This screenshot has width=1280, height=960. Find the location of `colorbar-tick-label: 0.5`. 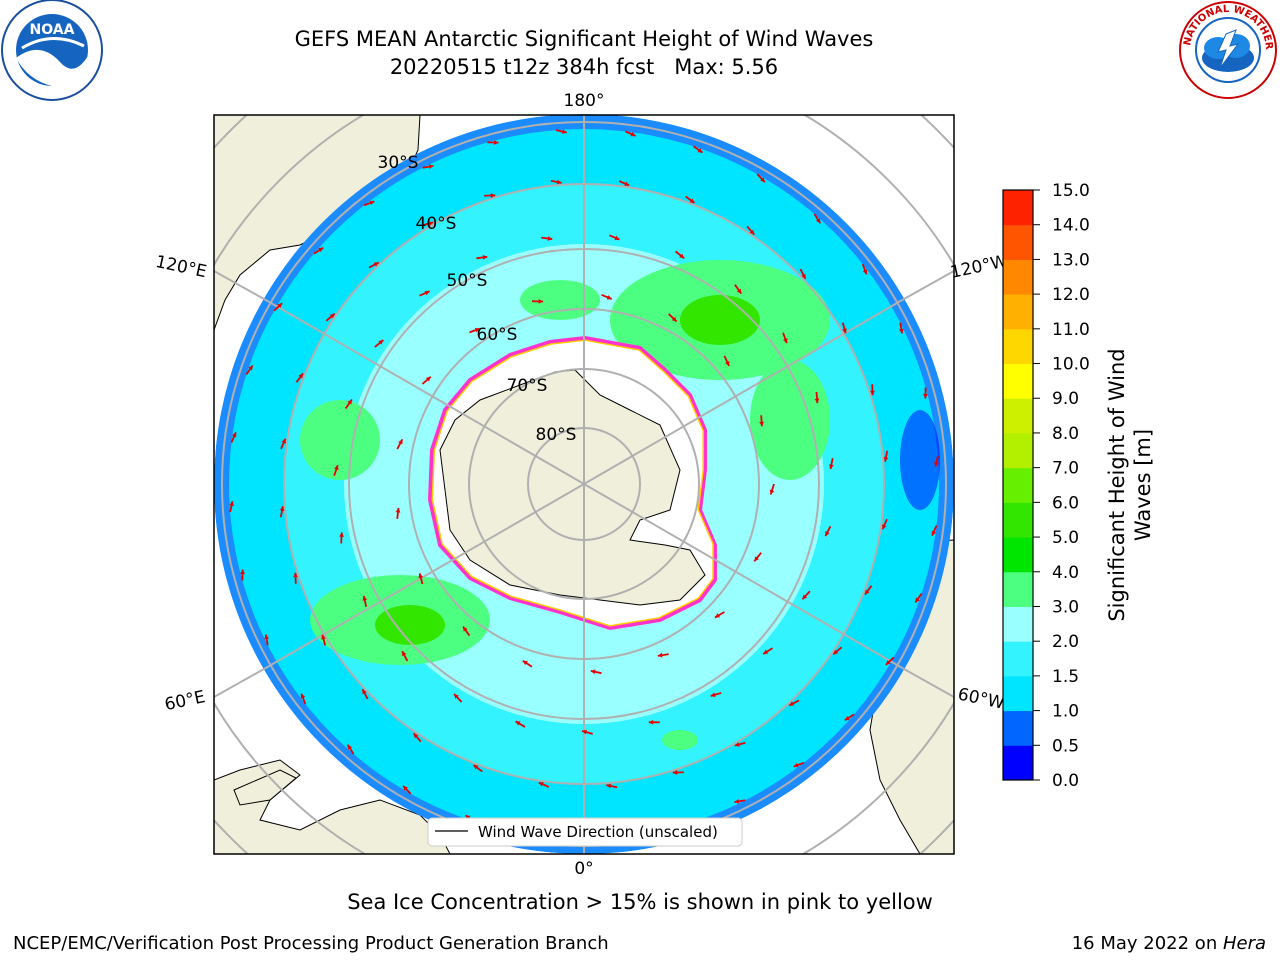

colorbar-tick-label: 0.5 is located at coordinates (1065, 746).